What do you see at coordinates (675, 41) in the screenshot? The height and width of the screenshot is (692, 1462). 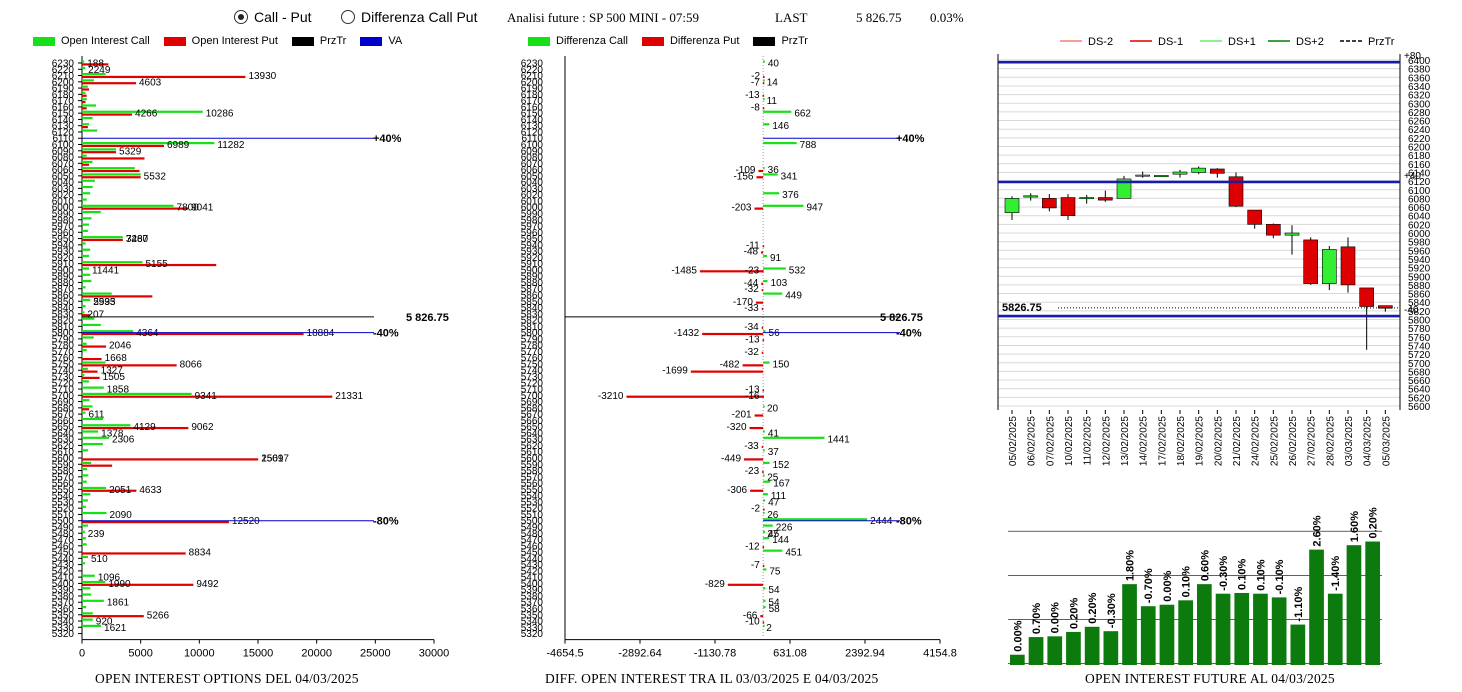 I see `legend-diff: Differenza Call Differenza Put PrzTr` at bounding box center [675, 41].